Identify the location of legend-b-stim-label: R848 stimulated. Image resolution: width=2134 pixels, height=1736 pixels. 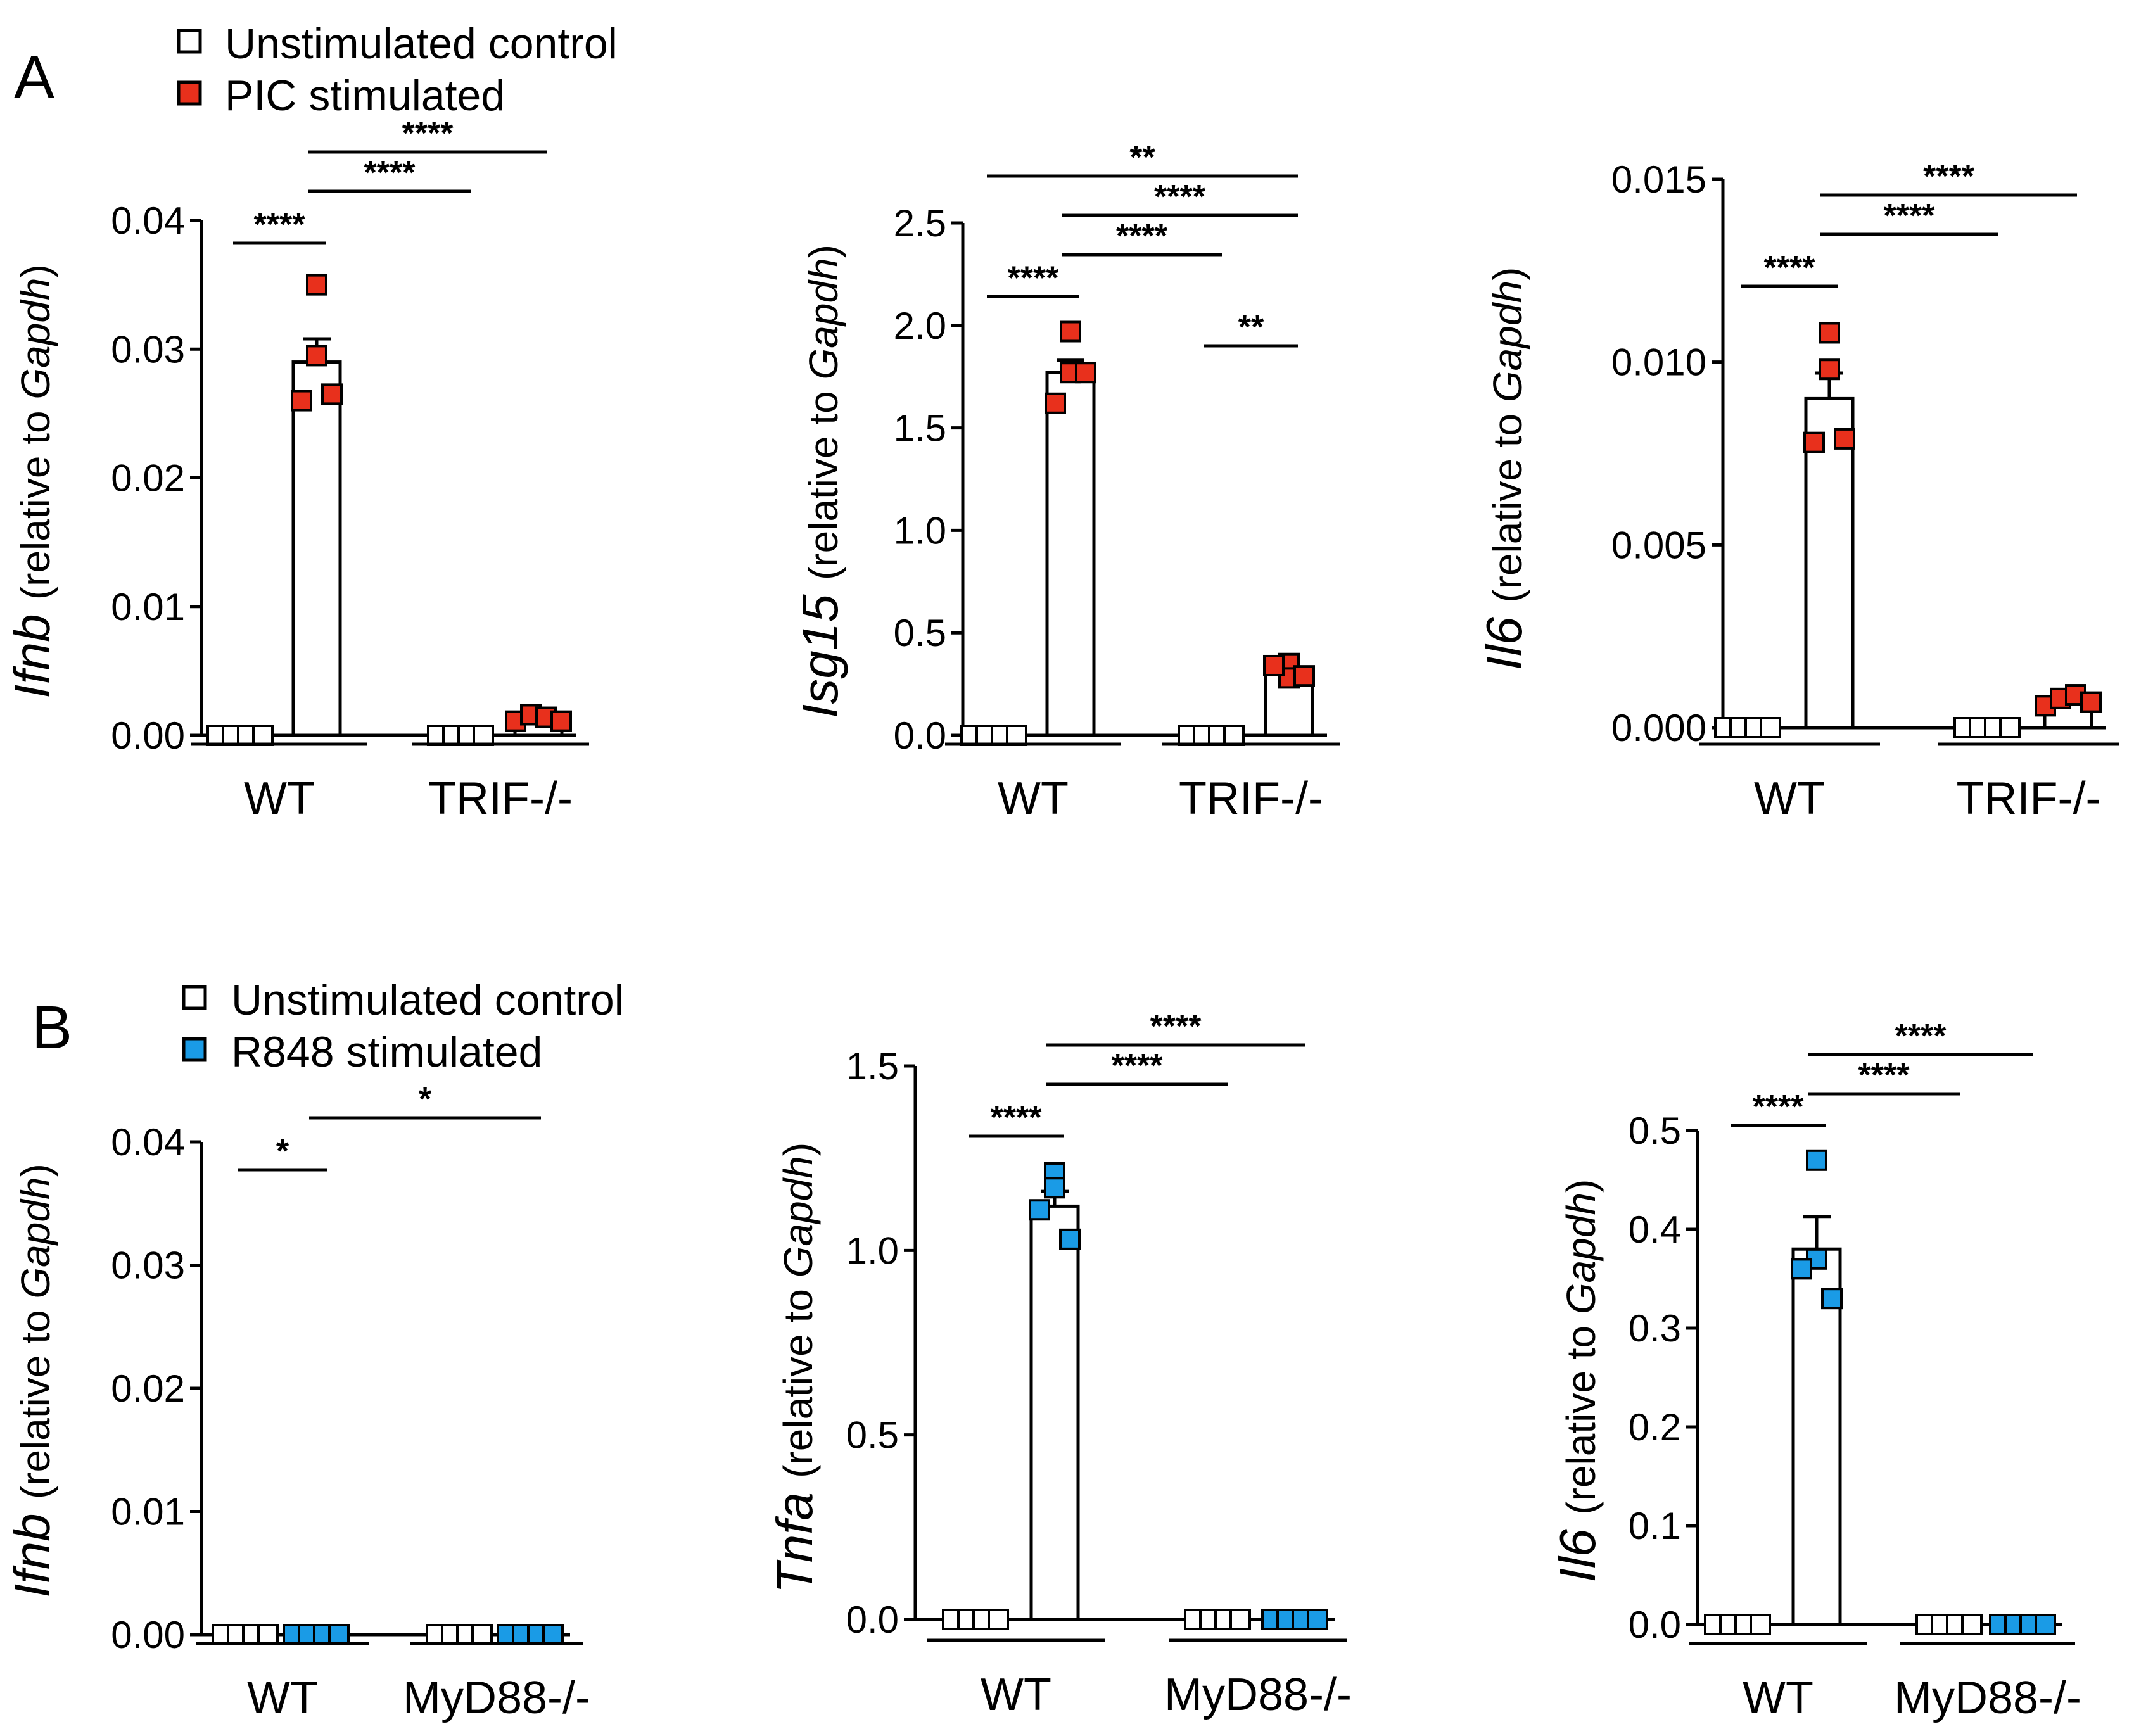
(386, 1052).